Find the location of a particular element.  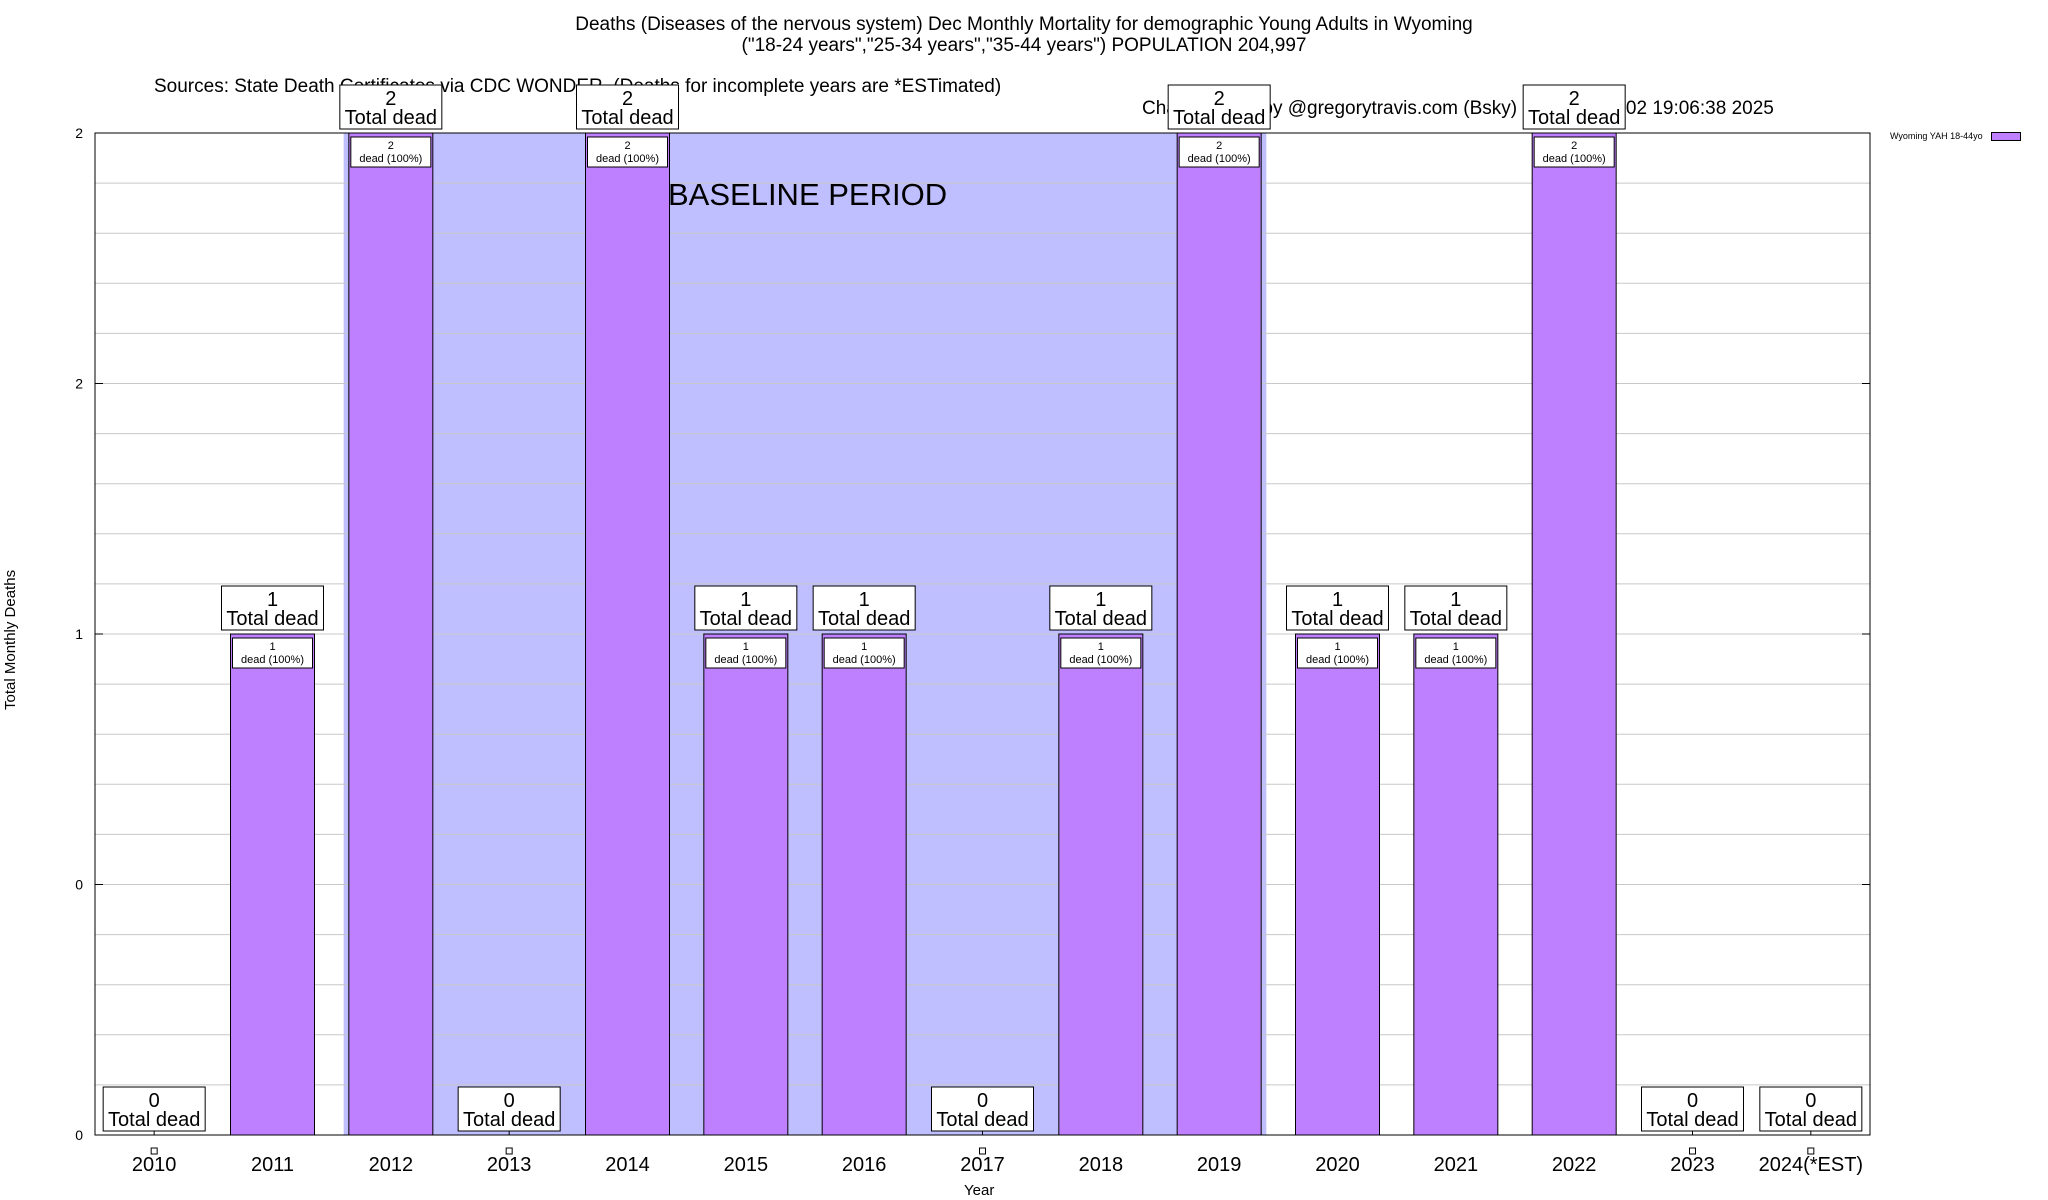

x-tick-label: 2018 is located at coordinates (1101, 1165).